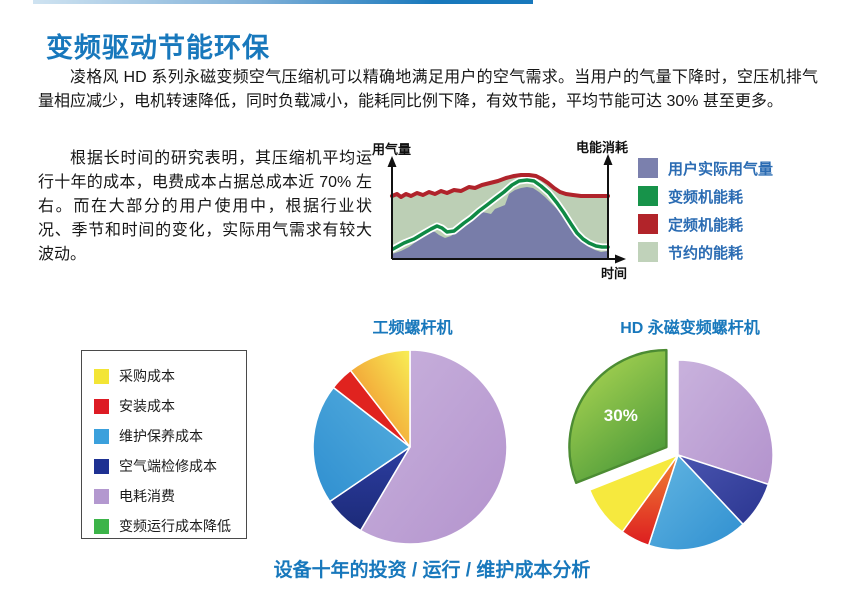 This screenshot has width=850, height=592. Describe the element at coordinates (147, 376) in the screenshot. I see `legend-label-purchase: 采购成本` at that location.